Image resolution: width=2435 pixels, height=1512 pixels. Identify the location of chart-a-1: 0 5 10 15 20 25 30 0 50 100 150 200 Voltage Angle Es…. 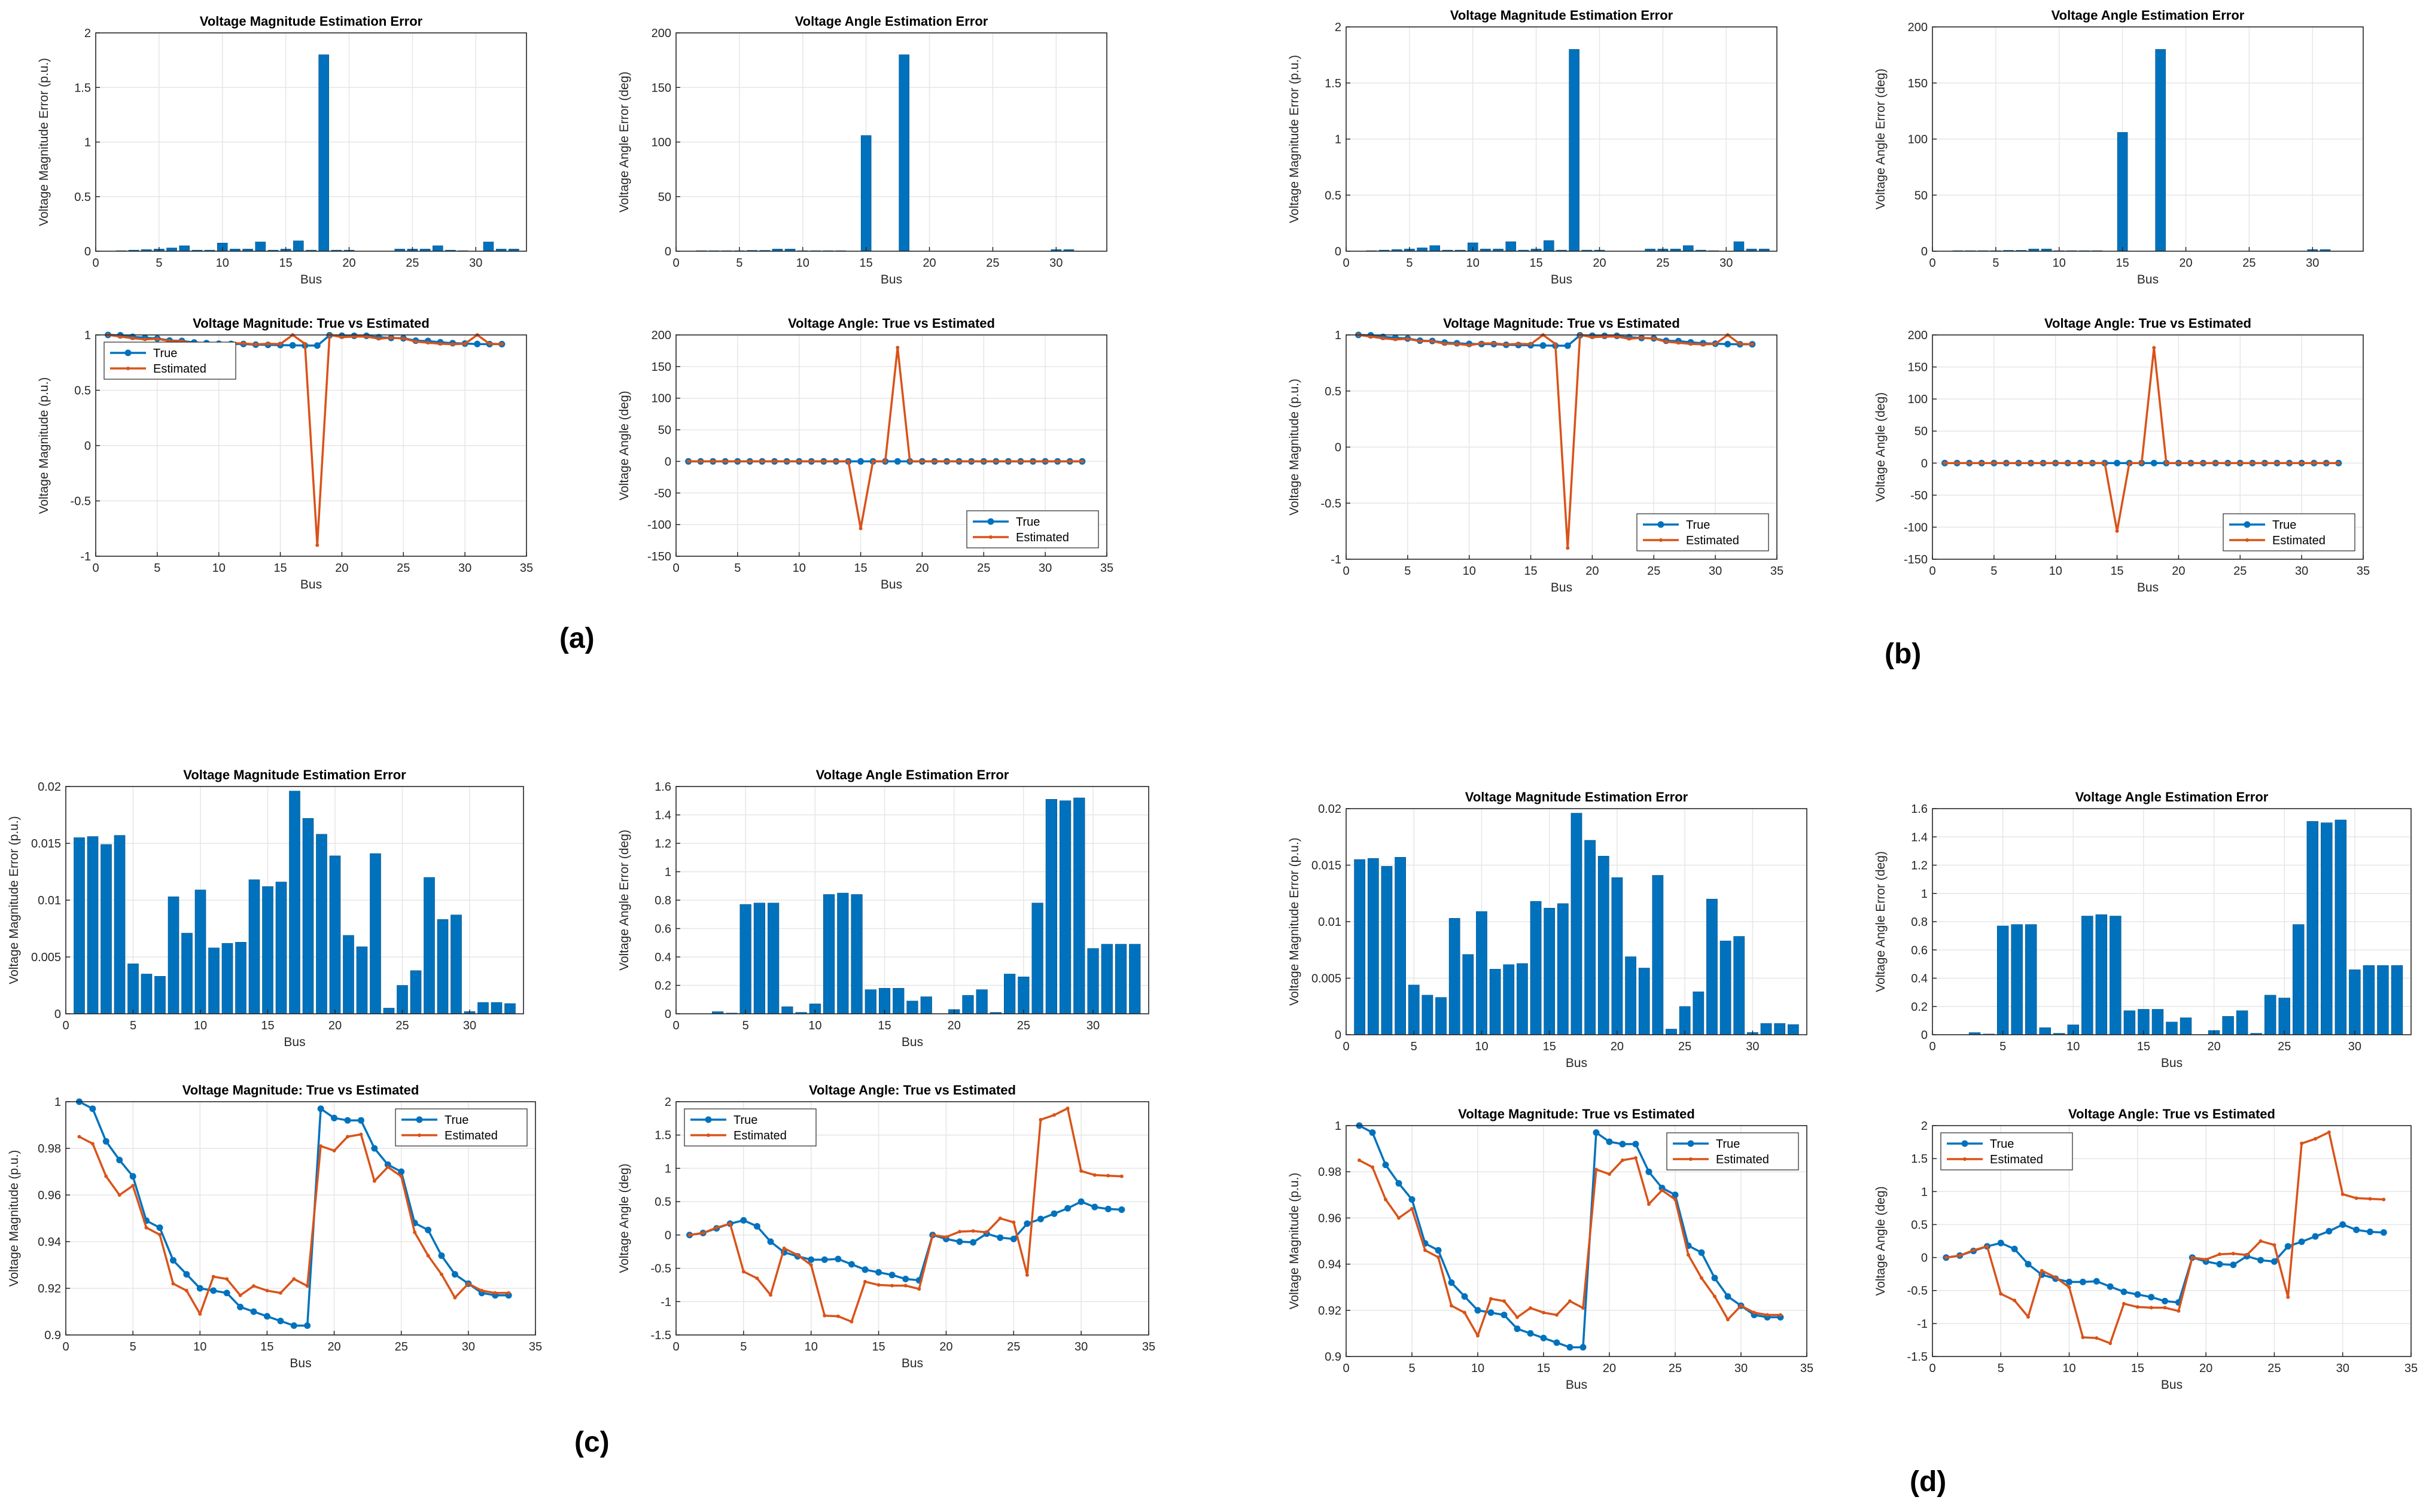
(862, 150).